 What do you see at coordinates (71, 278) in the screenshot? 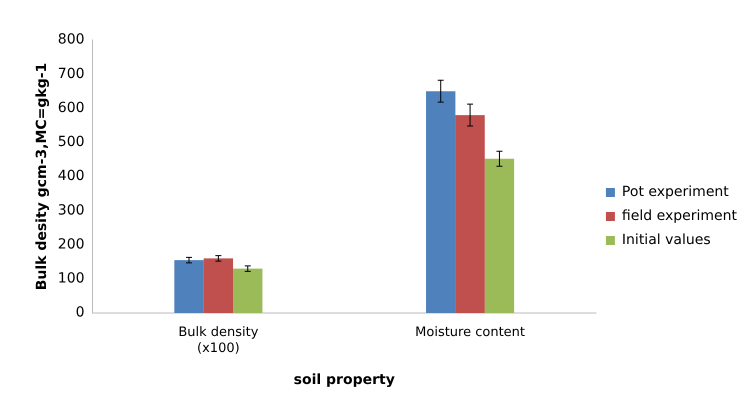
I see `y-tick-label: 100` at bounding box center [71, 278].